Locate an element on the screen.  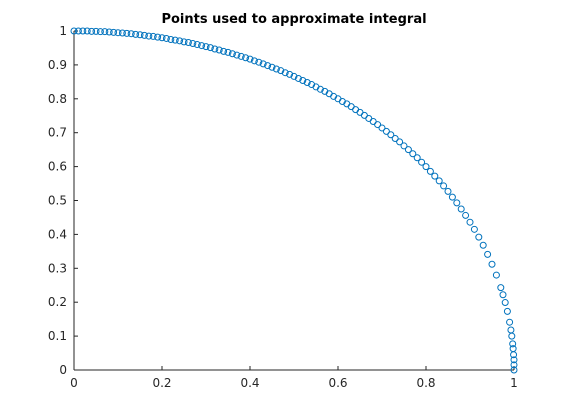
y-tick-label: 0.1 is located at coordinates (57, 336).